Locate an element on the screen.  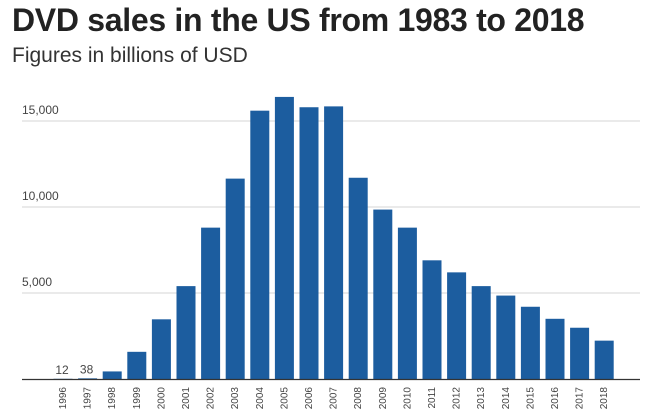
x-tick-label: 1996 is located at coordinates (63, 398).